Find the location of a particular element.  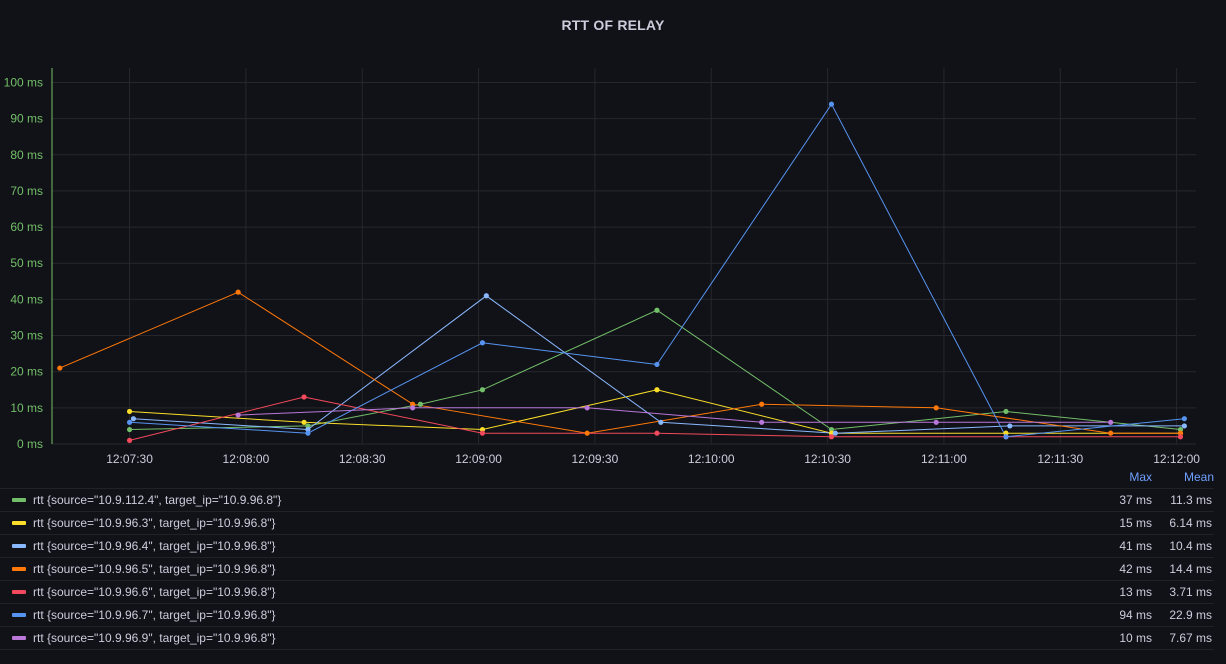

x-tick-label: 12:10:30 is located at coordinates (827, 459).